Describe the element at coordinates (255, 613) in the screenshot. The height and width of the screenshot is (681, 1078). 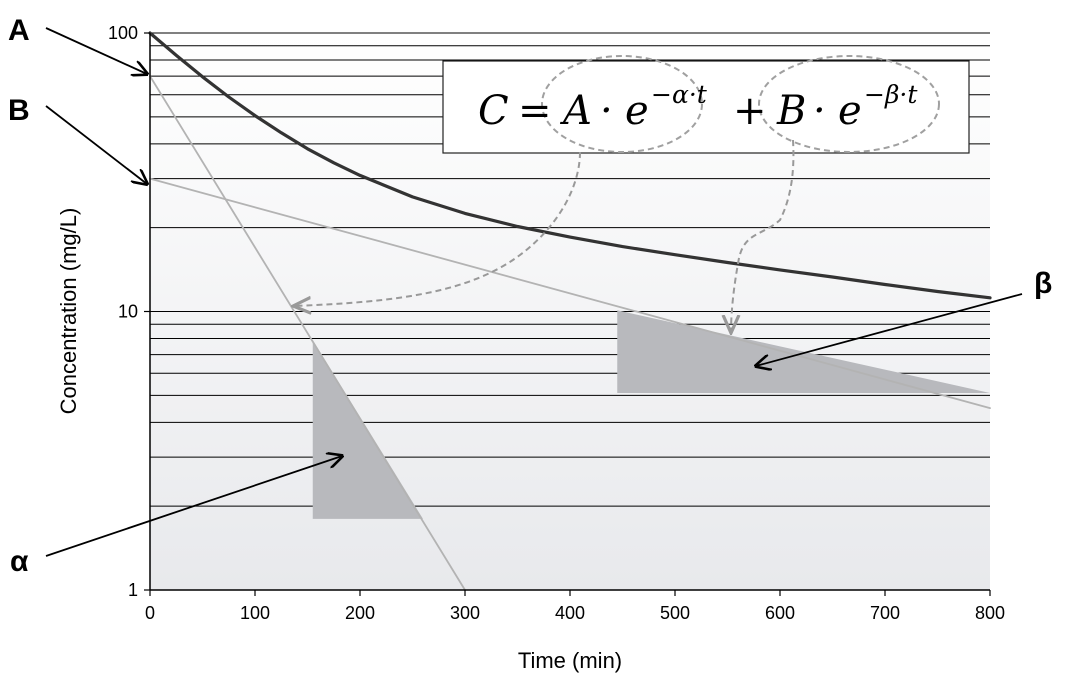
I see `x-tick-label: 100` at that location.